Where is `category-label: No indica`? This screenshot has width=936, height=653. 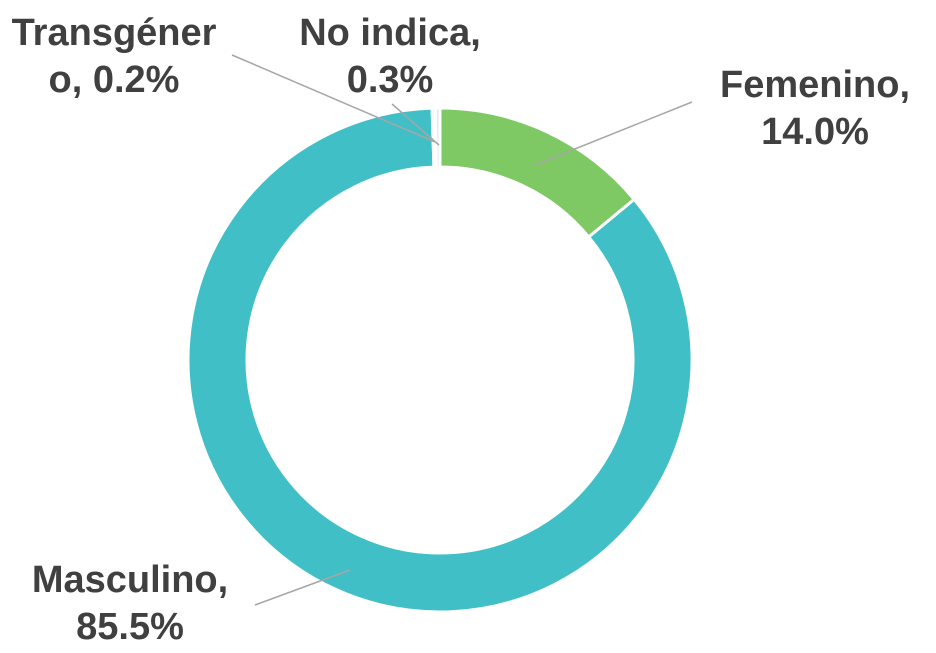 category-label: No indica is located at coordinates (385, 33).